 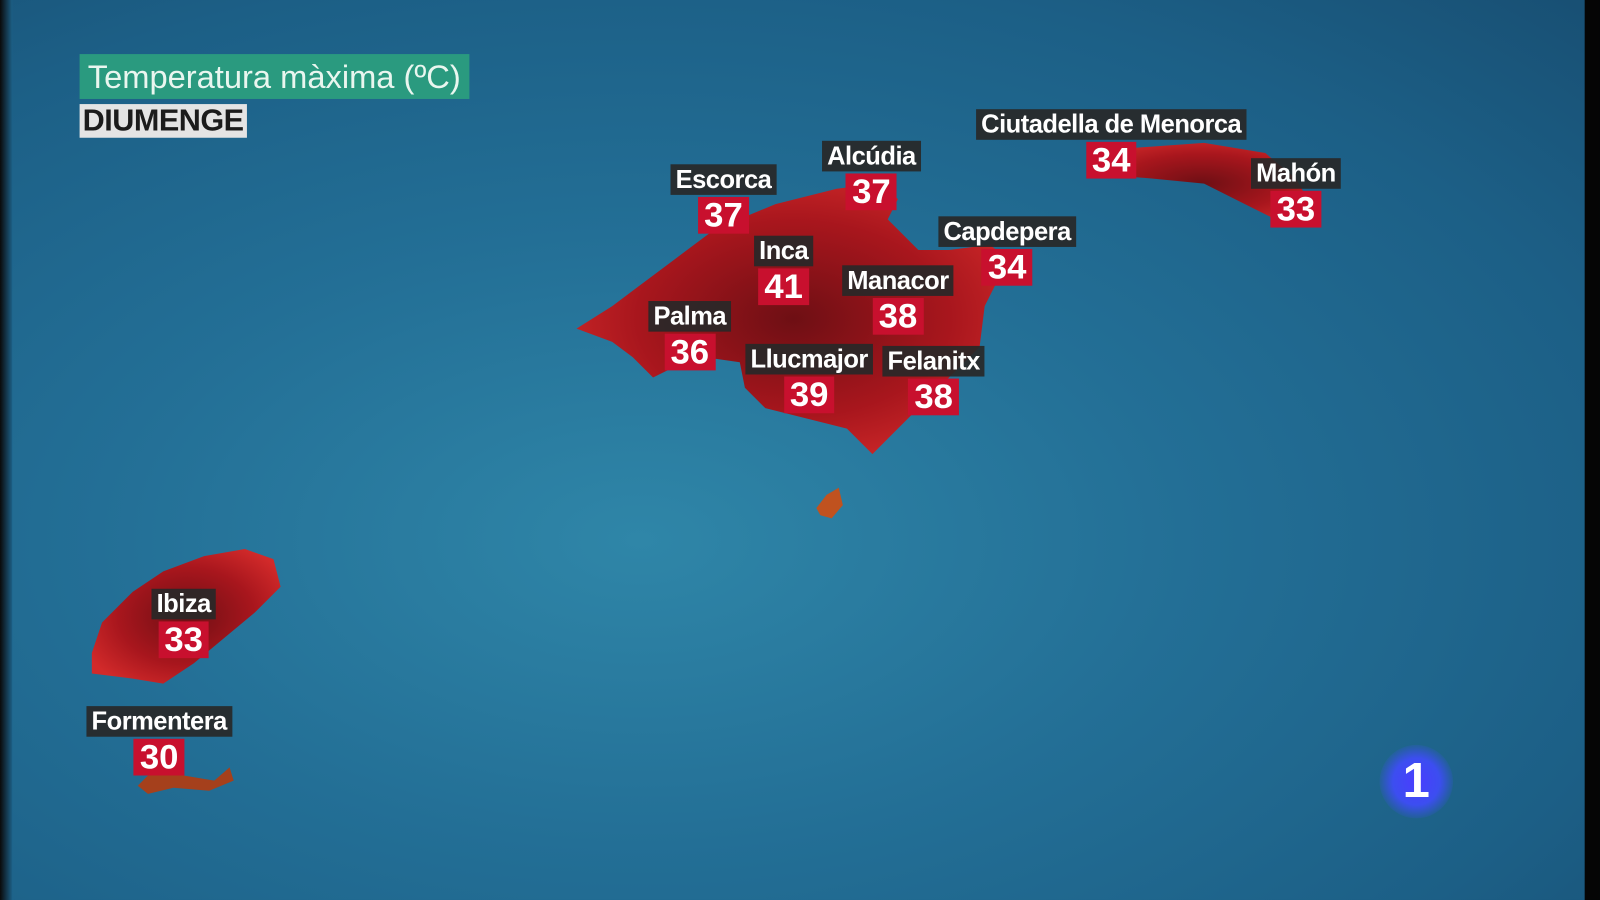 What do you see at coordinates (829, 503) in the screenshot?
I see `island-cabrera` at bounding box center [829, 503].